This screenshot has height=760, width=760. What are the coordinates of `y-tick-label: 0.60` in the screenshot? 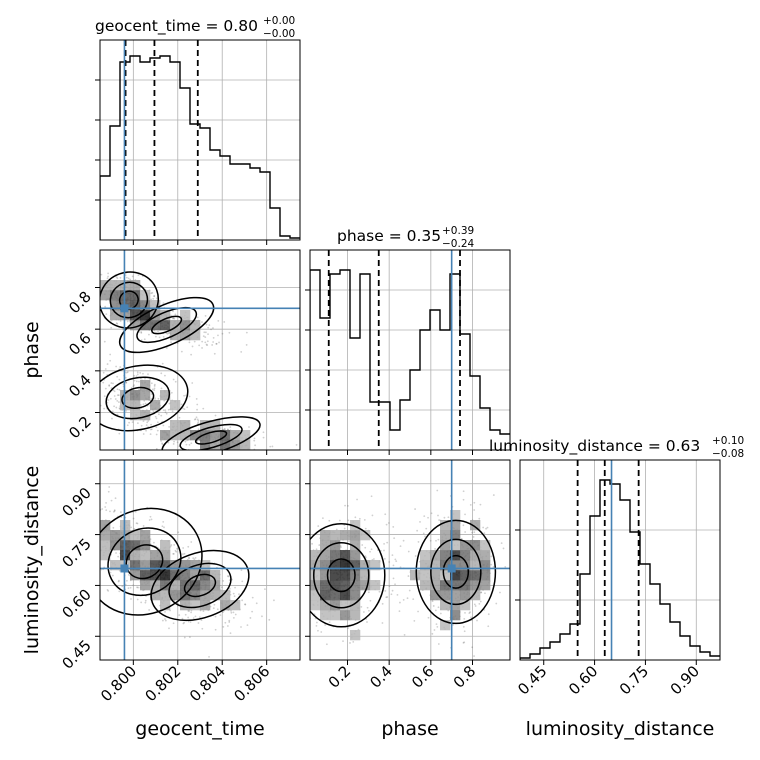 It's located at (76, 604).